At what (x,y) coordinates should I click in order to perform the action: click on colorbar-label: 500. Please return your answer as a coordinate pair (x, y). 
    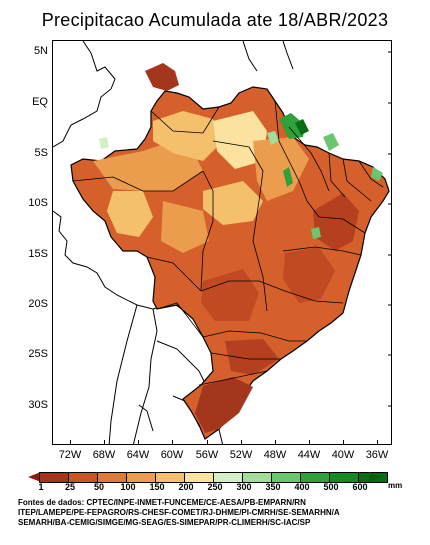
    Looking at the image, I should click on (331, 487).